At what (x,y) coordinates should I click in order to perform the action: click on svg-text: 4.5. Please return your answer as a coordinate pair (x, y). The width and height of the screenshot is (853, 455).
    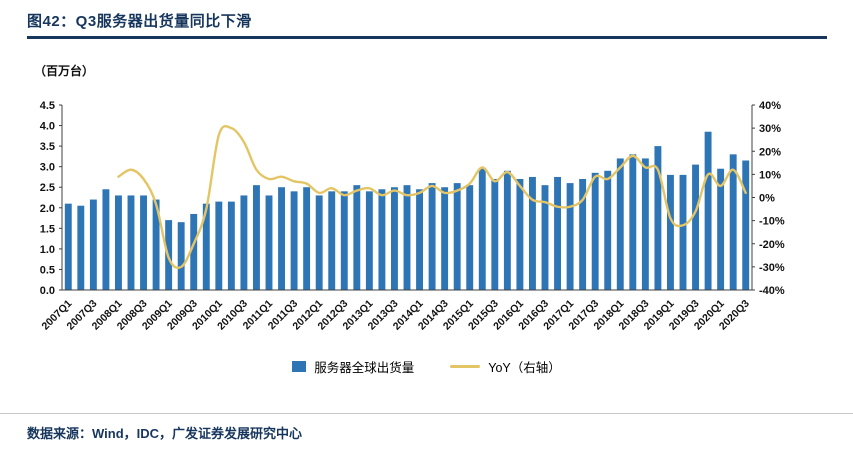
    Looking at the image, I should click on (47, 106).